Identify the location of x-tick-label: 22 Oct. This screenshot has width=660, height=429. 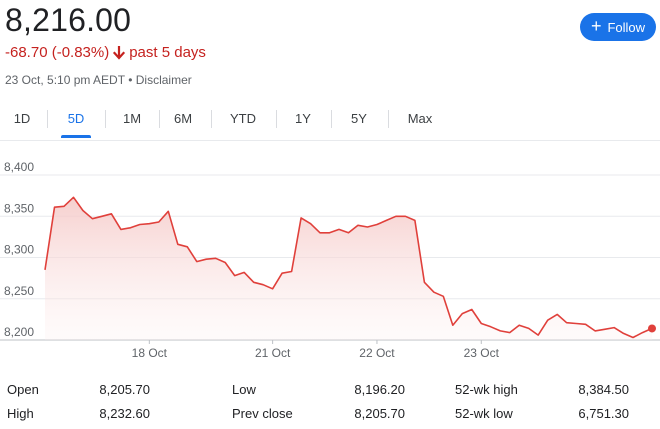
(377, 353).